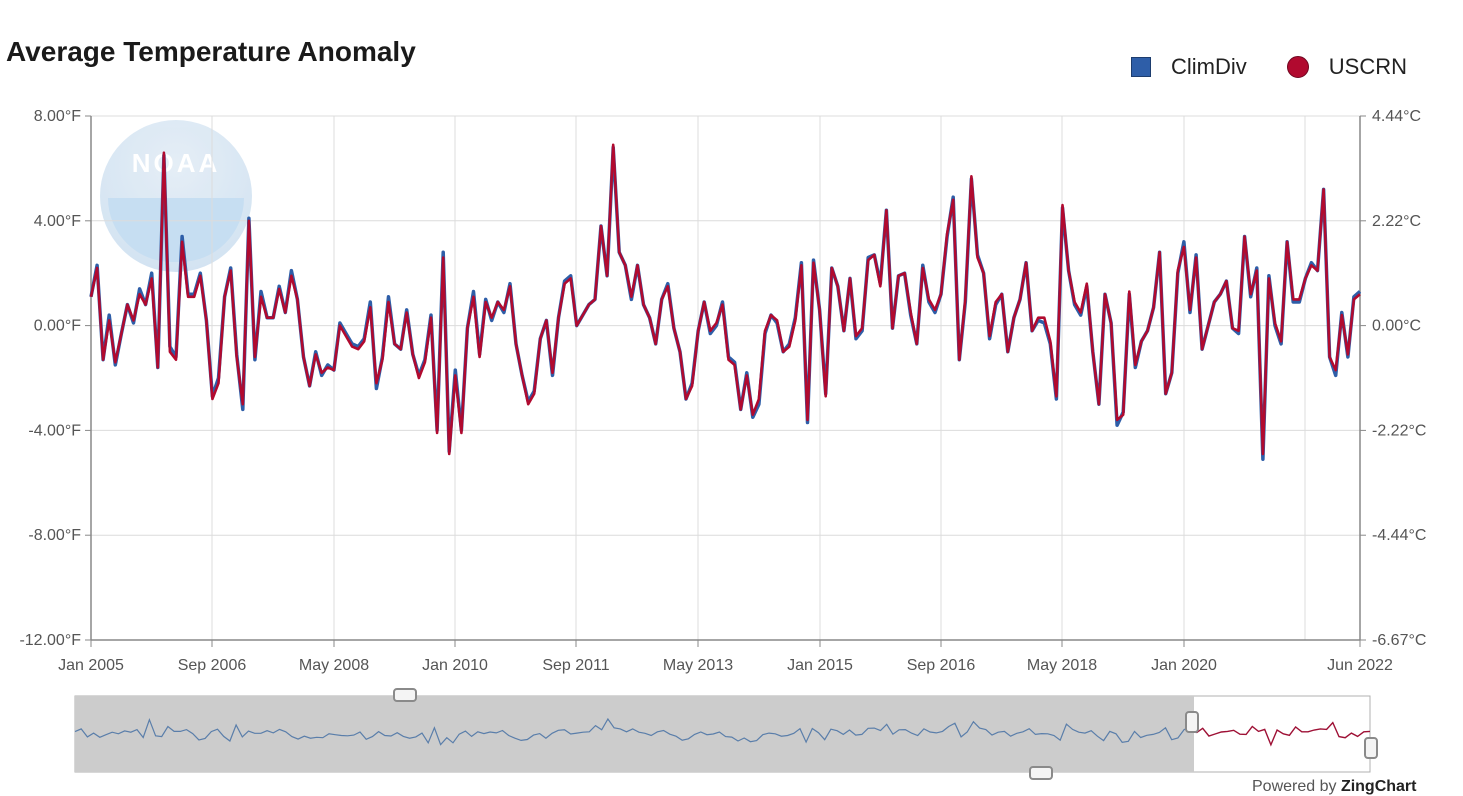 The image size is (1463, 796). What do you see at coordinates (91, 665) in the screenshot?
I see `x-tick-label: Jan 2005` at bounding box center [91, 665].